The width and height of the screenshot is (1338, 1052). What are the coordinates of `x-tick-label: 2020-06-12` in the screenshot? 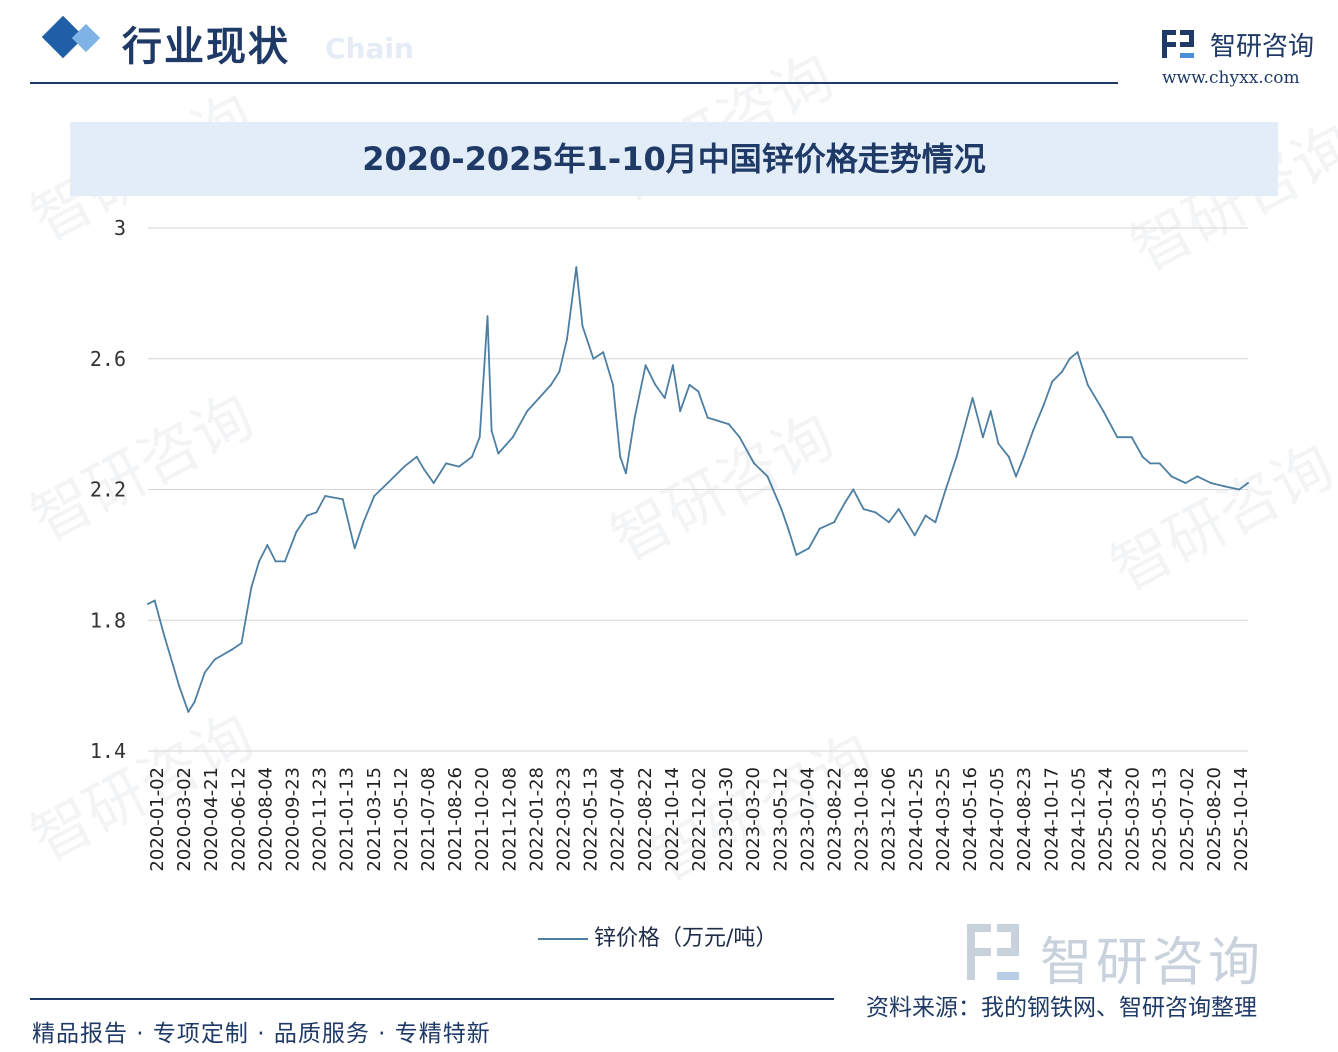 It's located at (238, 819).